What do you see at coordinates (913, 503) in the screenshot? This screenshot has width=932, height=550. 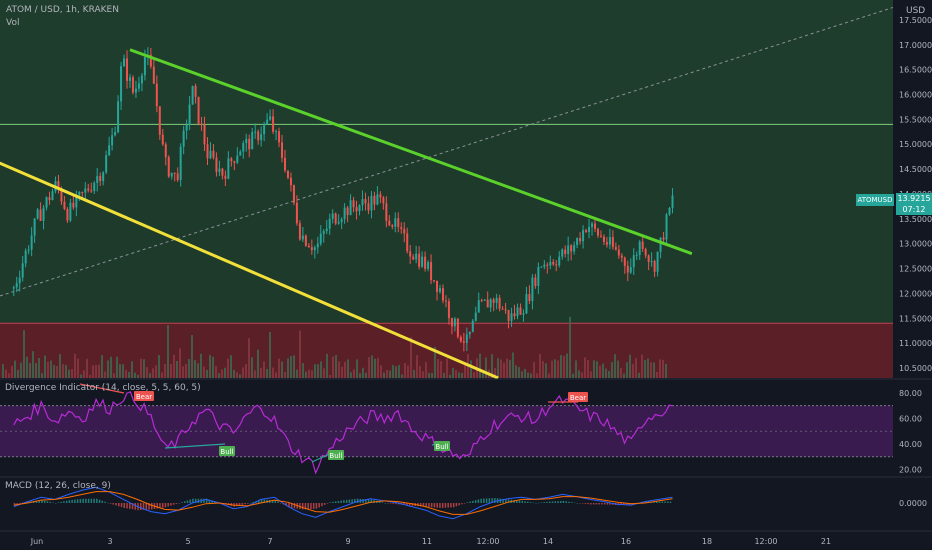 I see `macd-tick-label: 0.0000` at bounding box center [913, 503].